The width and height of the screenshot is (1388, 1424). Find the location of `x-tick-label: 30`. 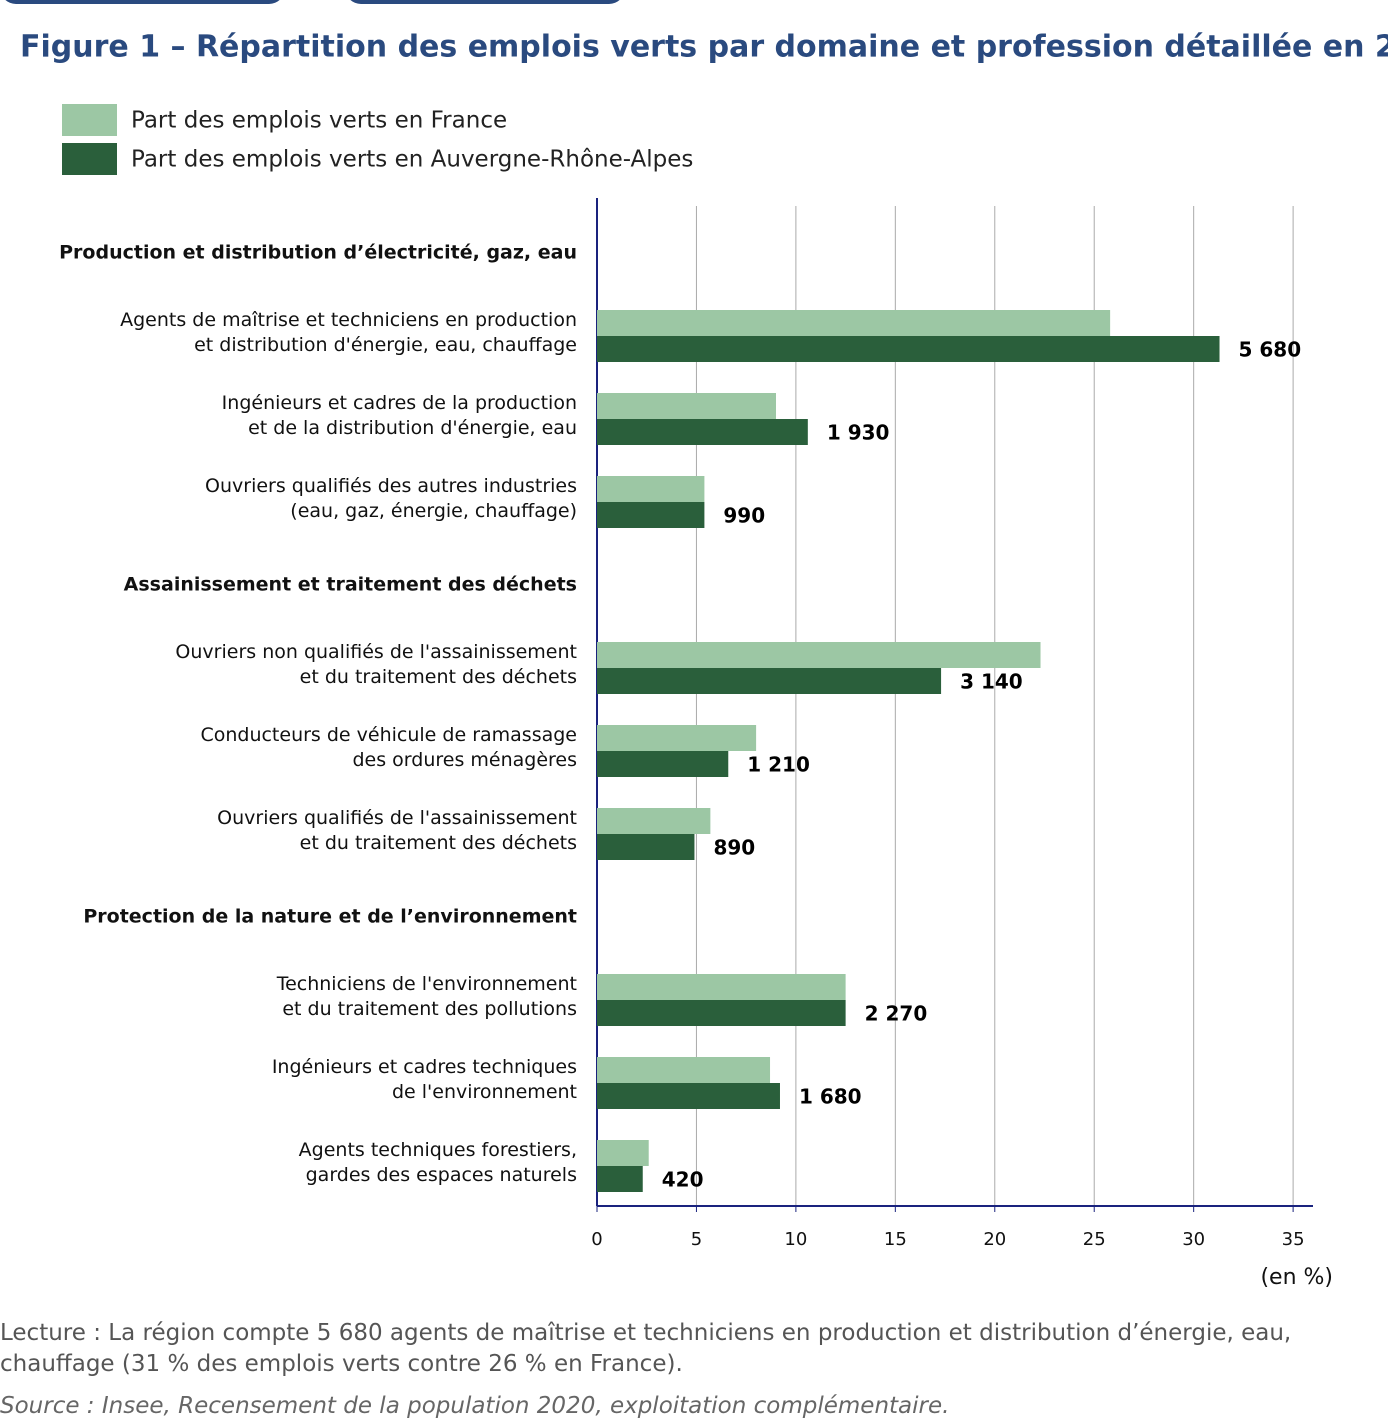

x-tick-label: 30 is located at coordinates (1193, 1239).